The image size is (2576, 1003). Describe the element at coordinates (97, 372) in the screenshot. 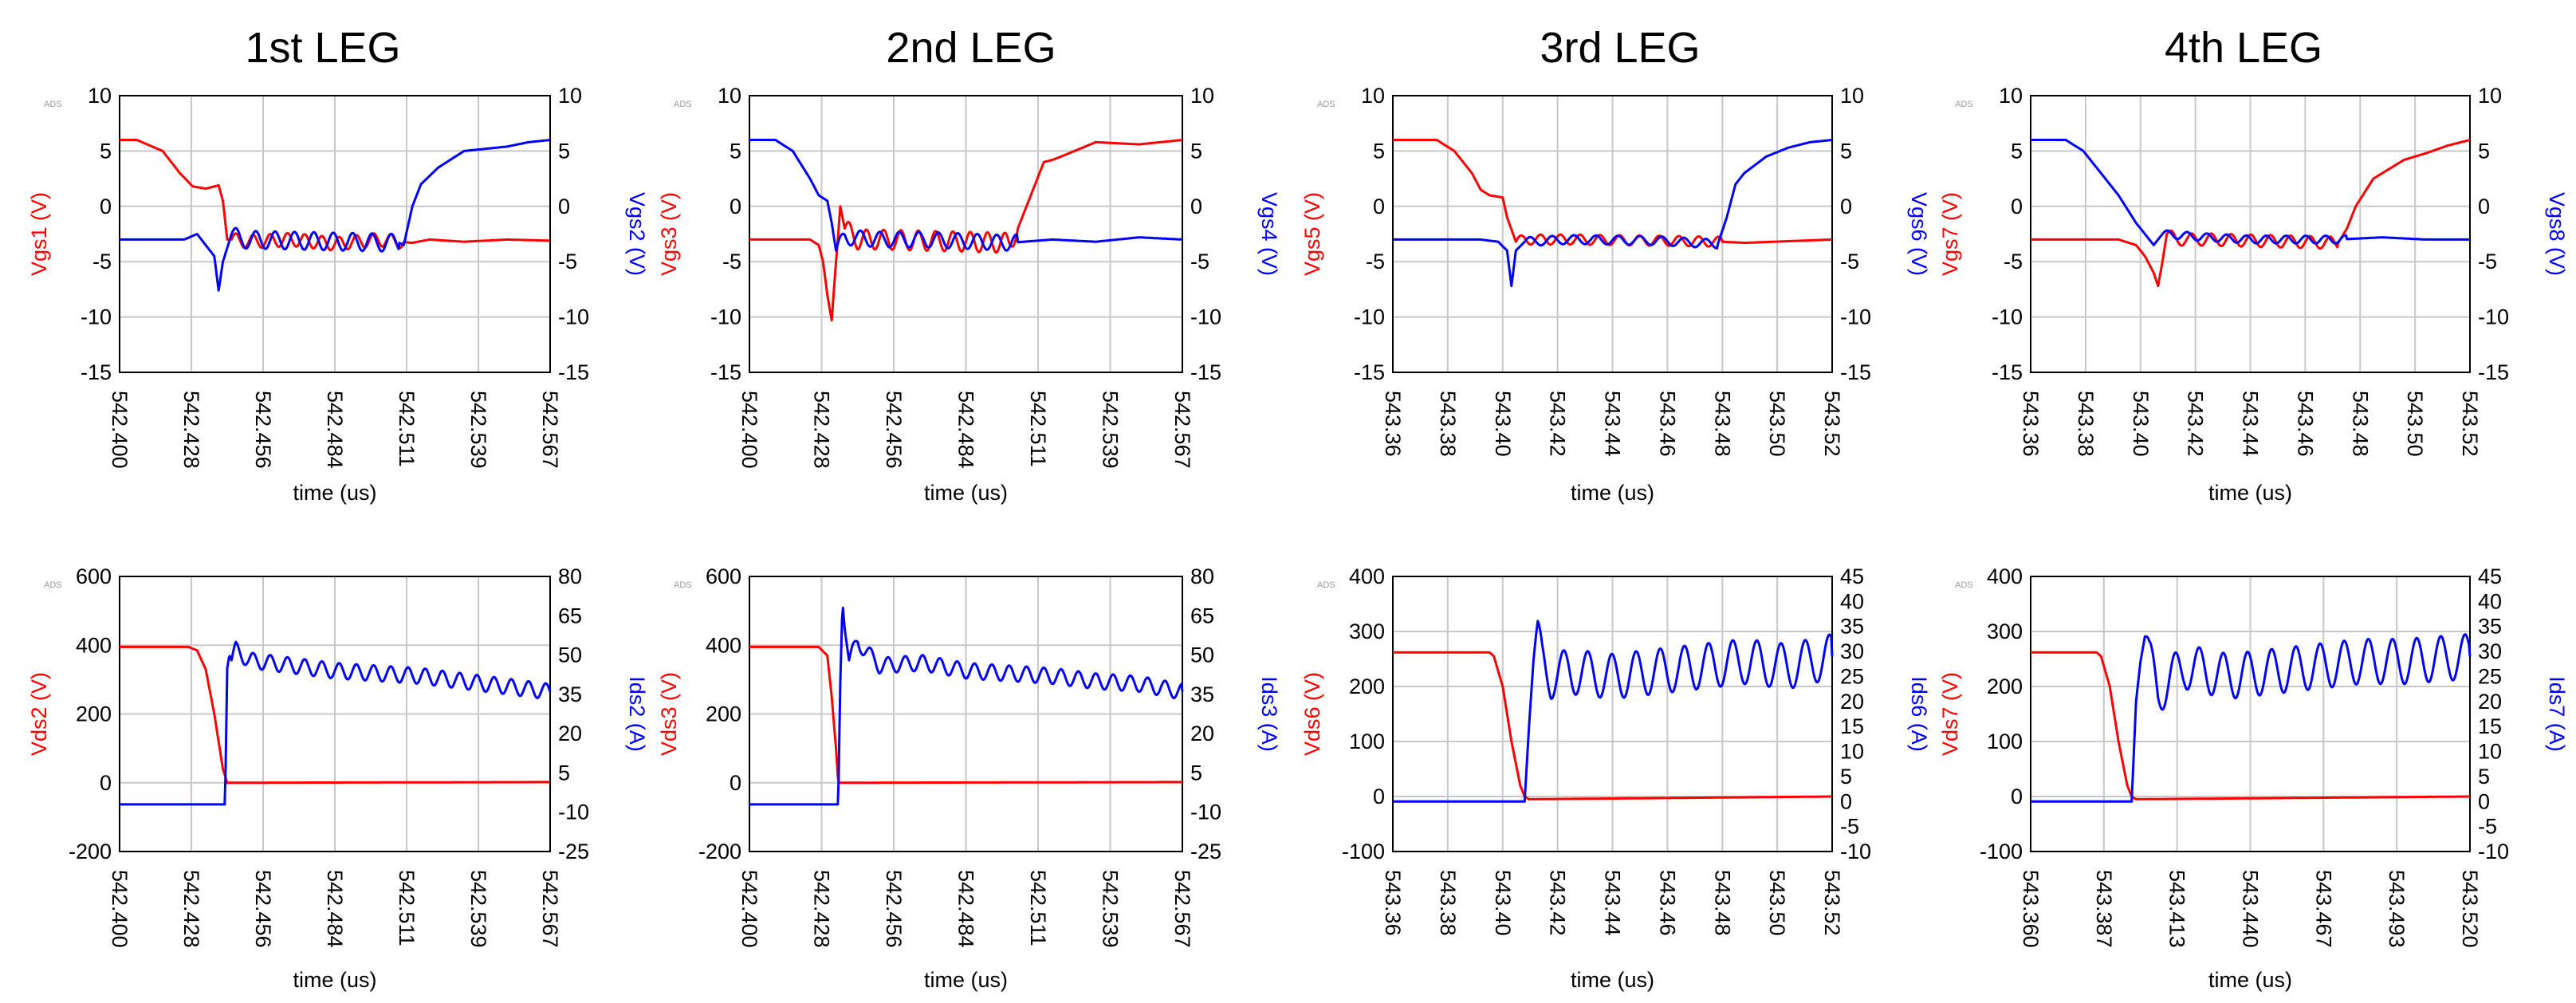

I see `left-tick-label: -15` at that location.